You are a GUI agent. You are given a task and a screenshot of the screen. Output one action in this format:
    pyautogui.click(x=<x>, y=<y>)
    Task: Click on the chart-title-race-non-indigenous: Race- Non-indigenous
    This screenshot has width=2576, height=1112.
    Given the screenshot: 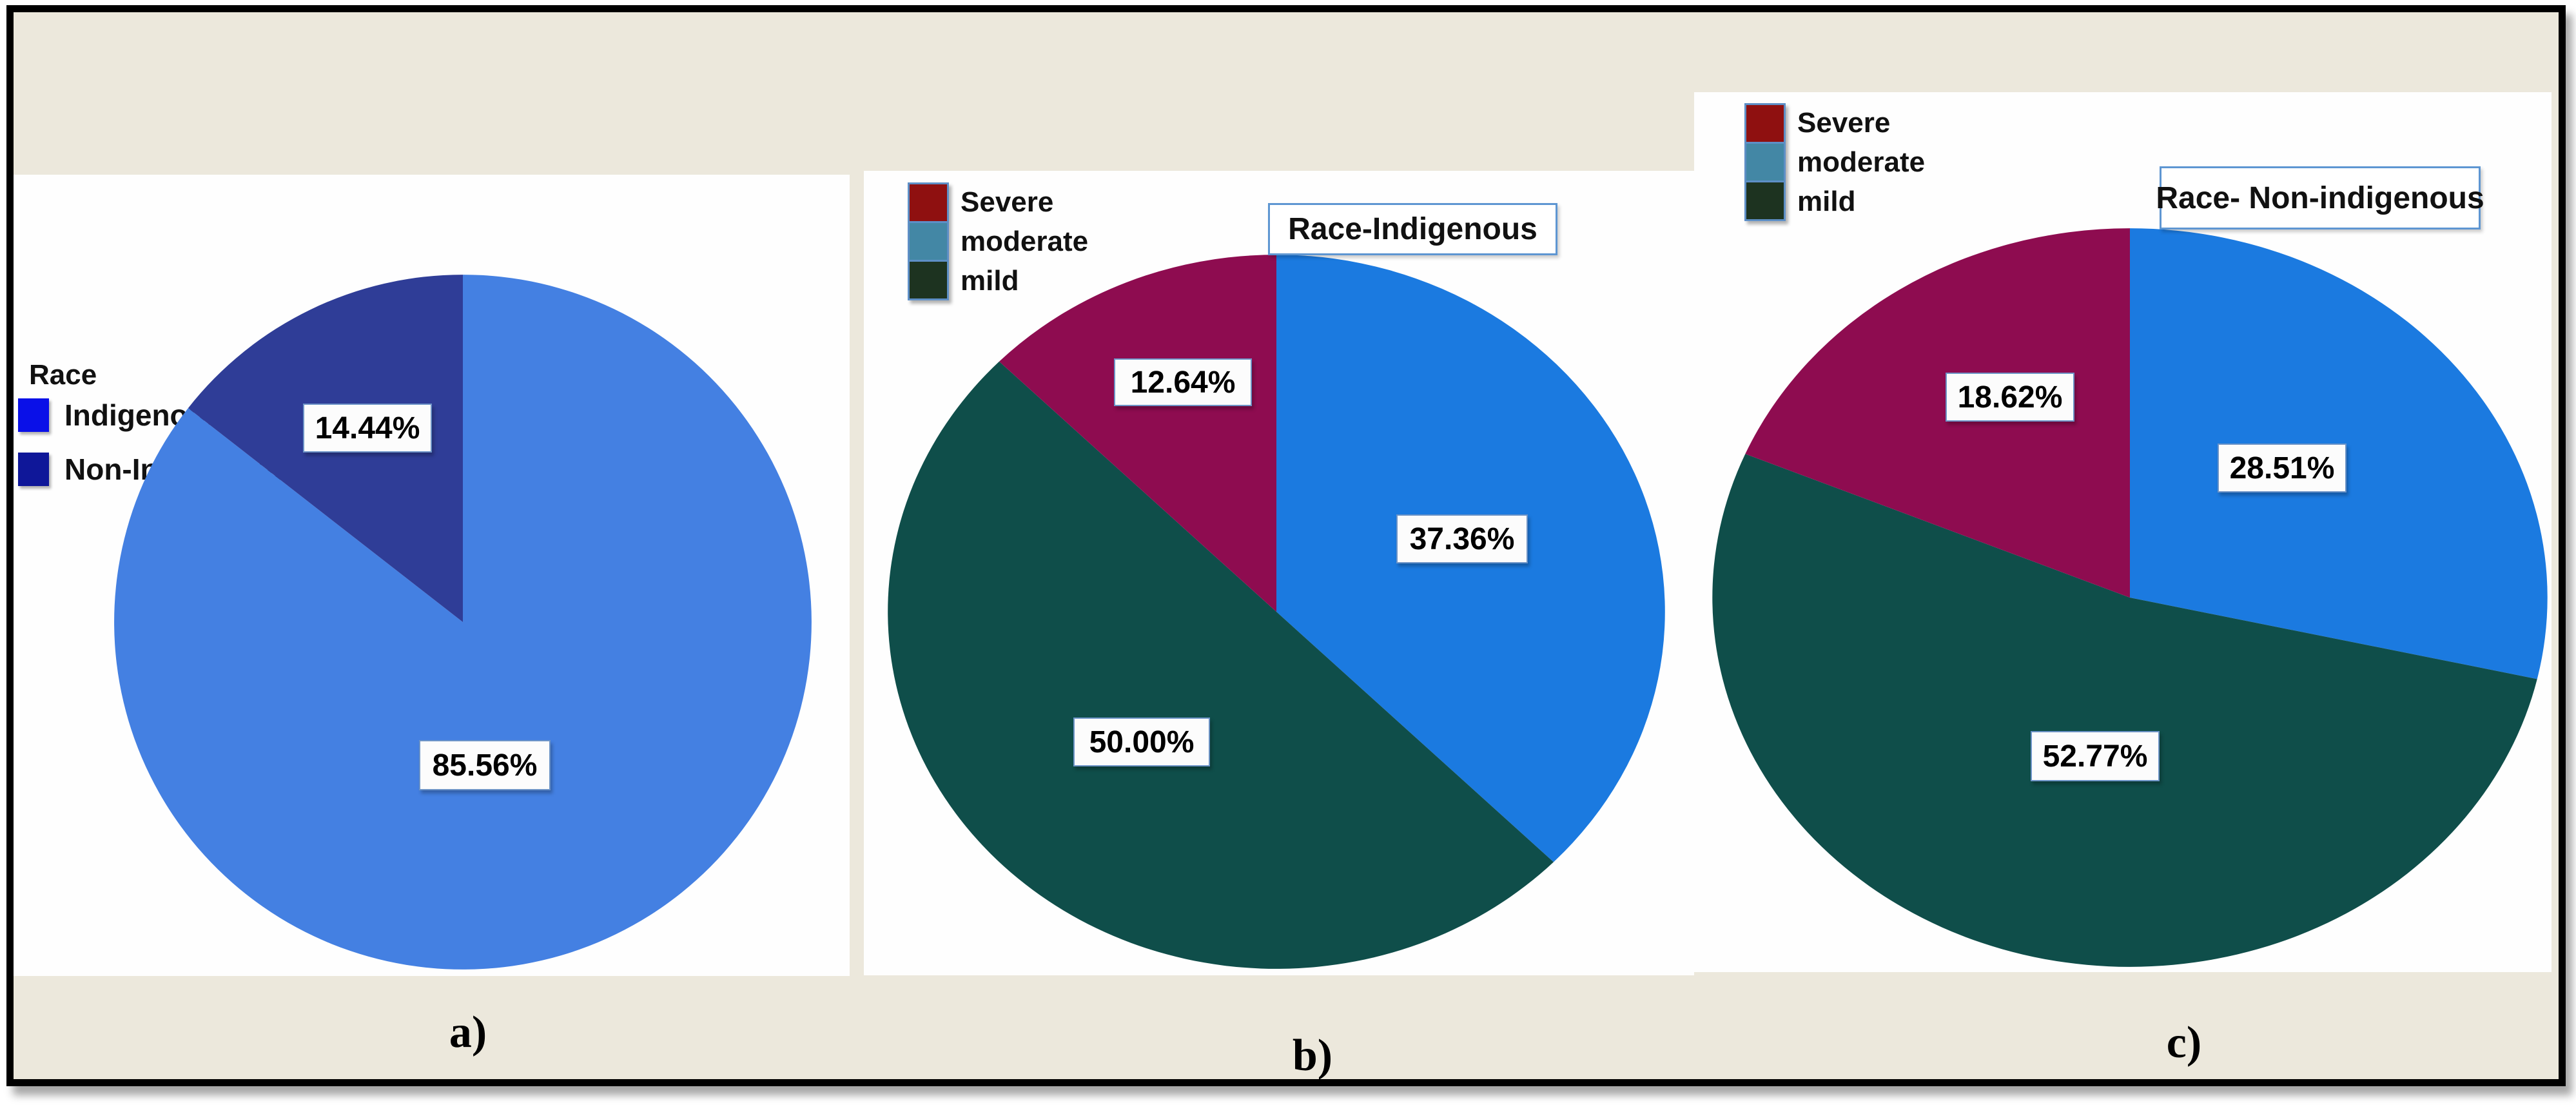 What is the action you would take?
    pyautogui.click(x=2320, y=198)
    